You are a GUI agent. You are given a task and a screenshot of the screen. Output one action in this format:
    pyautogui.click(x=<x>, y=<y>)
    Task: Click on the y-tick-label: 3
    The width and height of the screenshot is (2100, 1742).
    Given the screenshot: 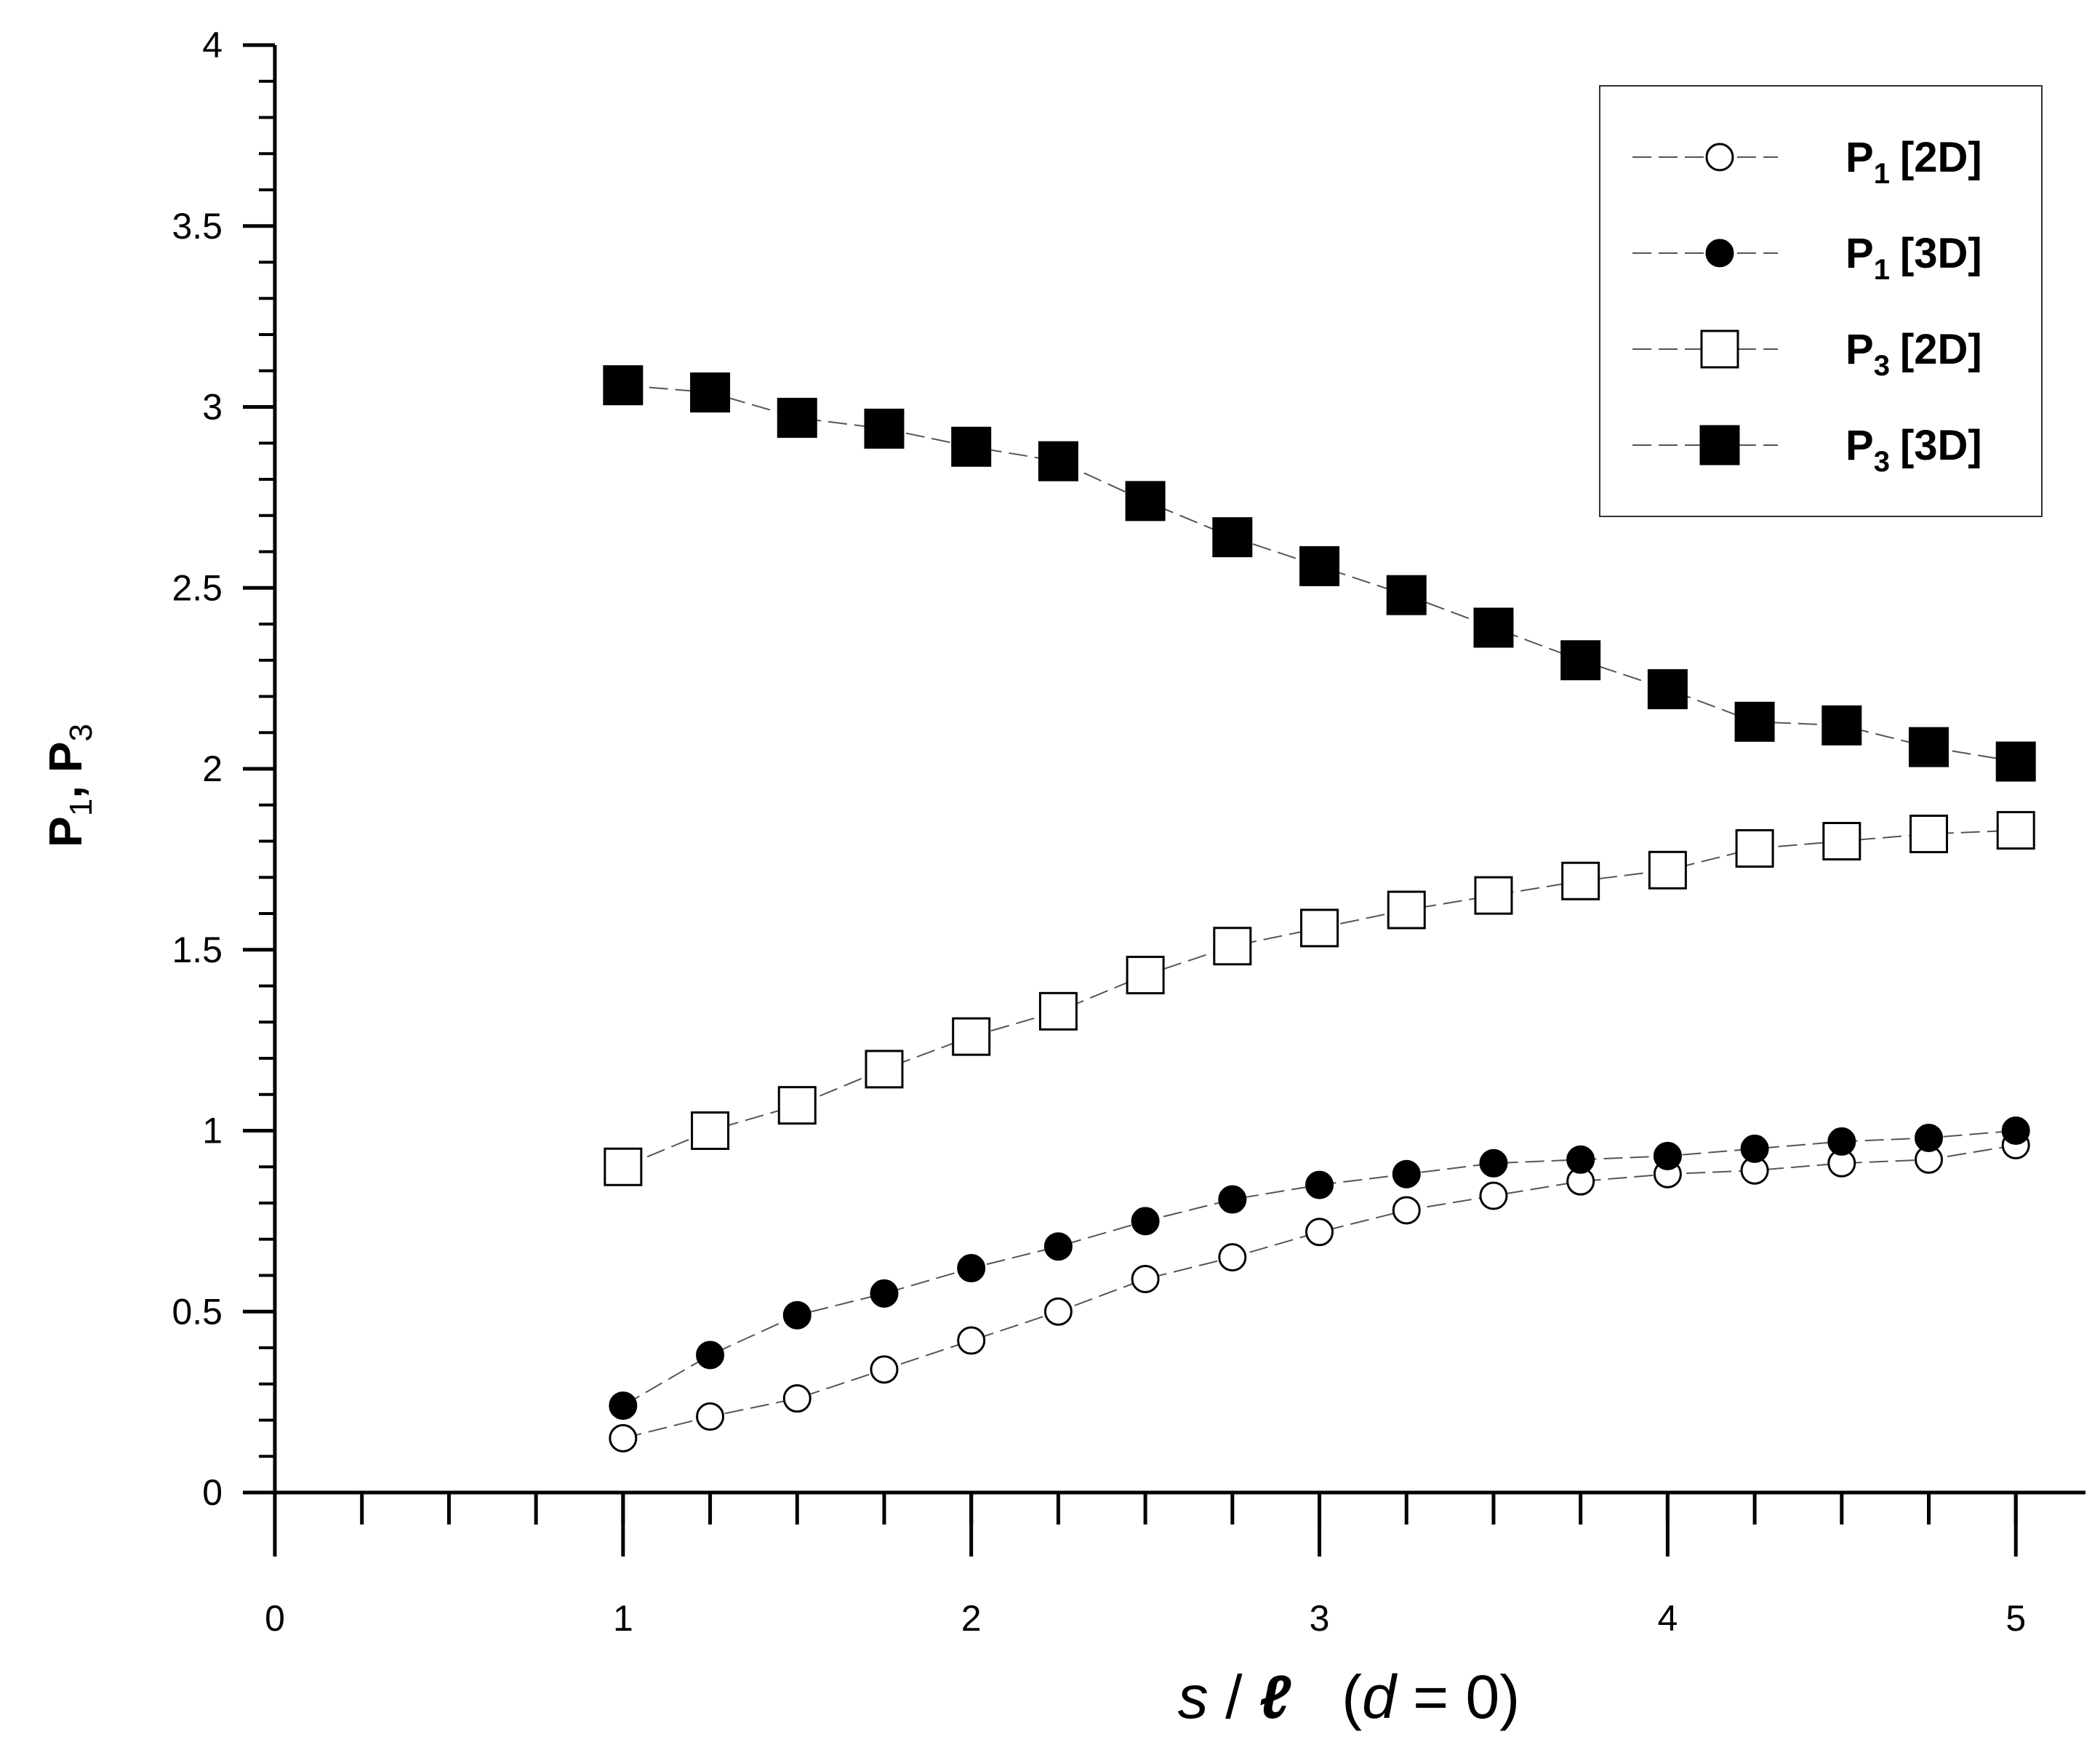 What is the action you would take?
    pyautogui.click(x=213, y=407)
    